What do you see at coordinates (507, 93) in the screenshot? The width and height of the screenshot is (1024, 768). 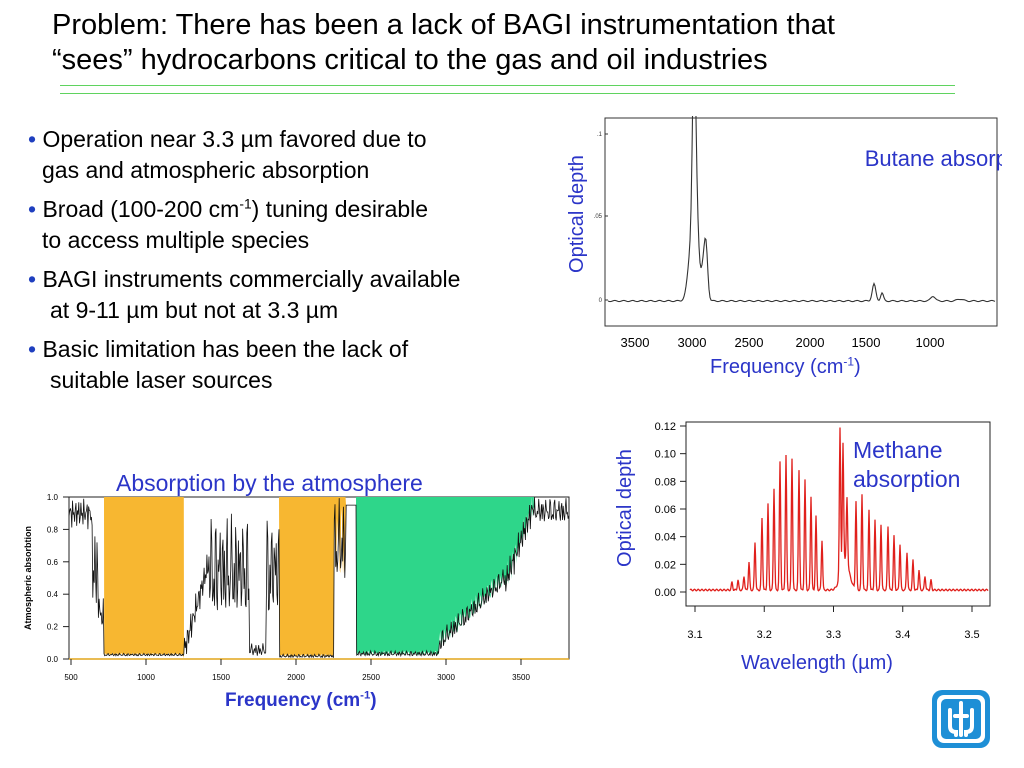 I see `title-rule-bottom` at bounding box center [507, 93].